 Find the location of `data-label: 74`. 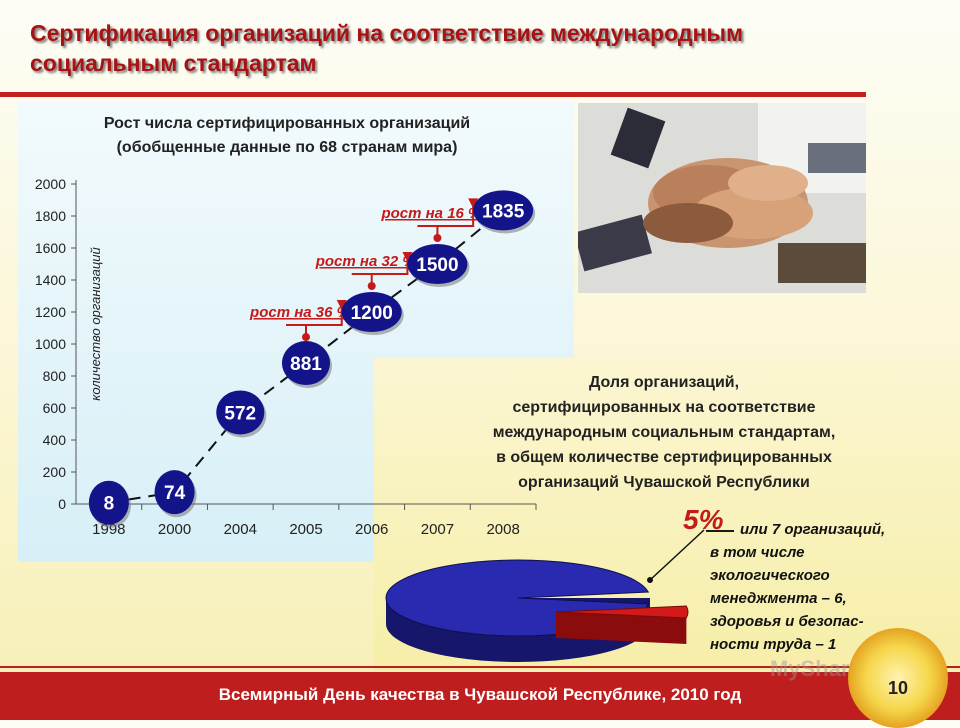

data-label: 74 is located at coordinates (175, 493).